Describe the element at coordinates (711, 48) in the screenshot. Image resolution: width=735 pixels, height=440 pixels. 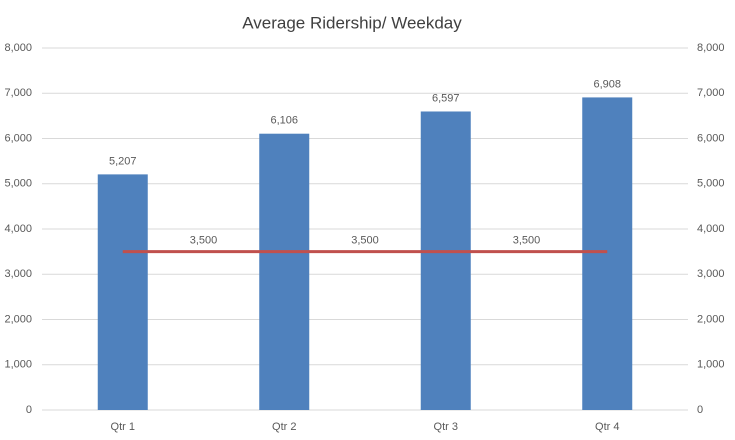
I see `y2-tick-label: 8,000` at that location.